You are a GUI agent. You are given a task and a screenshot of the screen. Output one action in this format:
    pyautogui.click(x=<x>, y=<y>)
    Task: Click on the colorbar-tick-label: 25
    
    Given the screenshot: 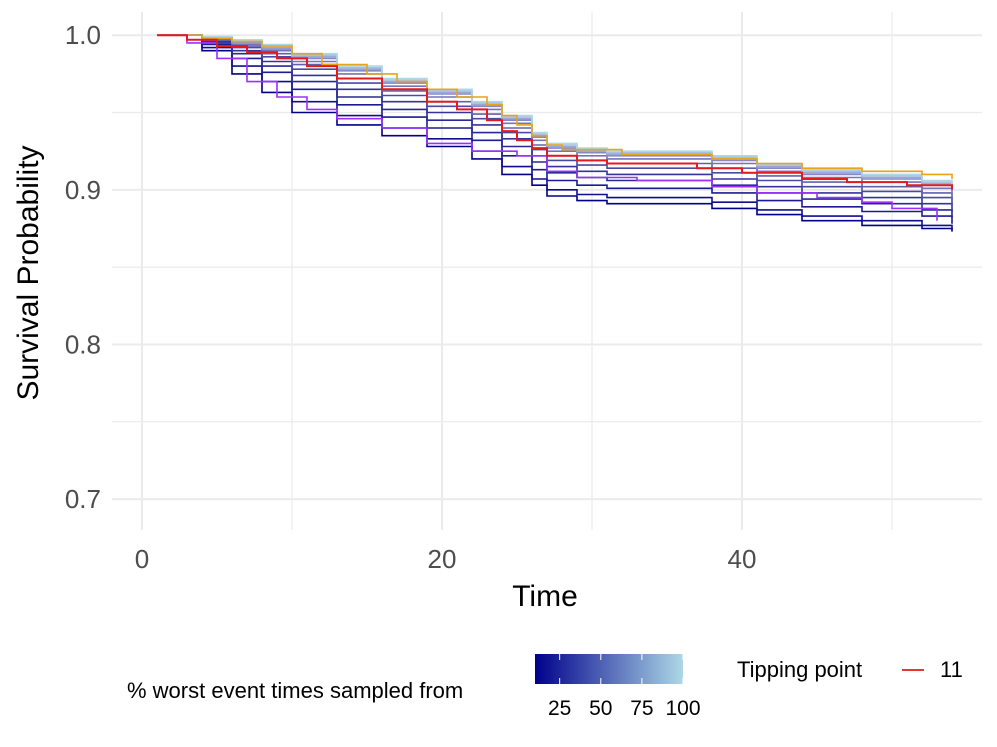 What is the action you would take?
    pyautogui.click(x=559, y=708)
    